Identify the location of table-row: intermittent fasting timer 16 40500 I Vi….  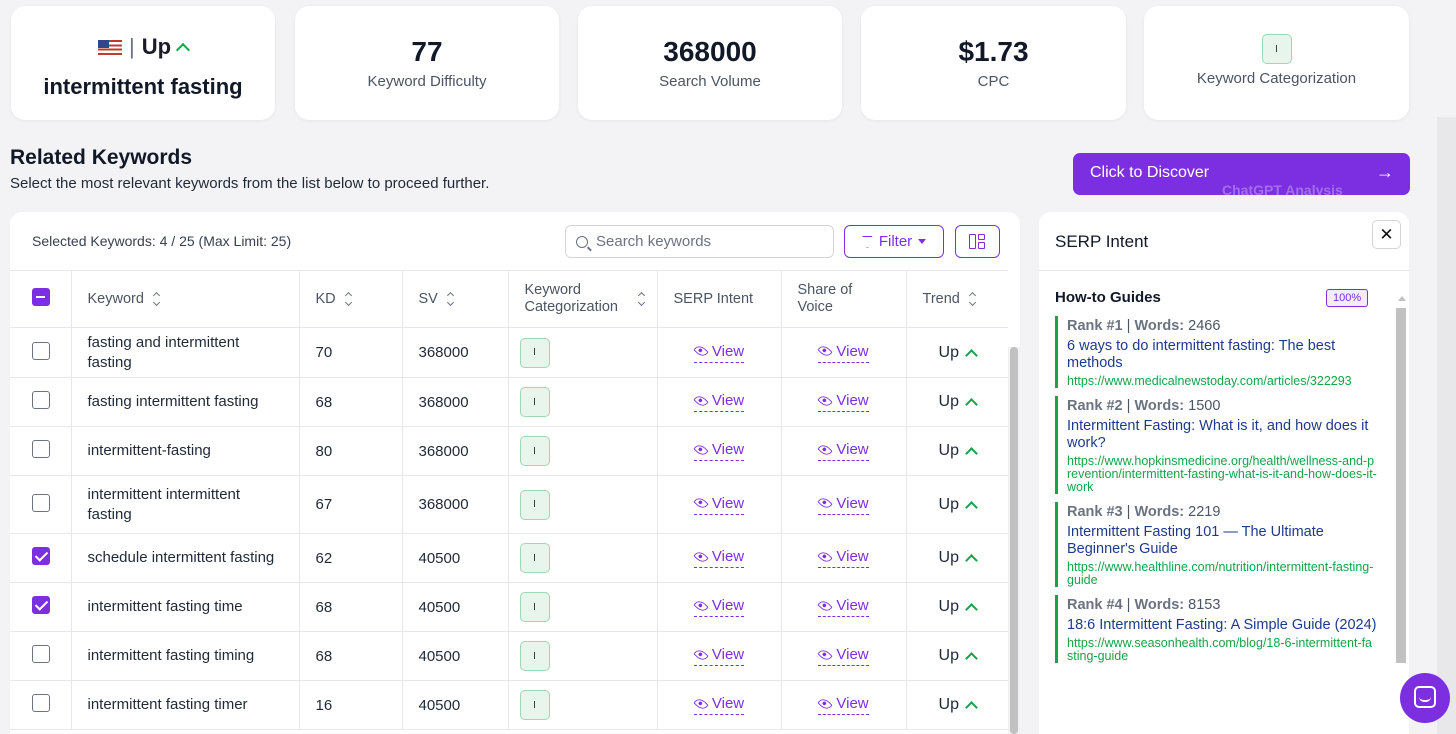
(509, 705).